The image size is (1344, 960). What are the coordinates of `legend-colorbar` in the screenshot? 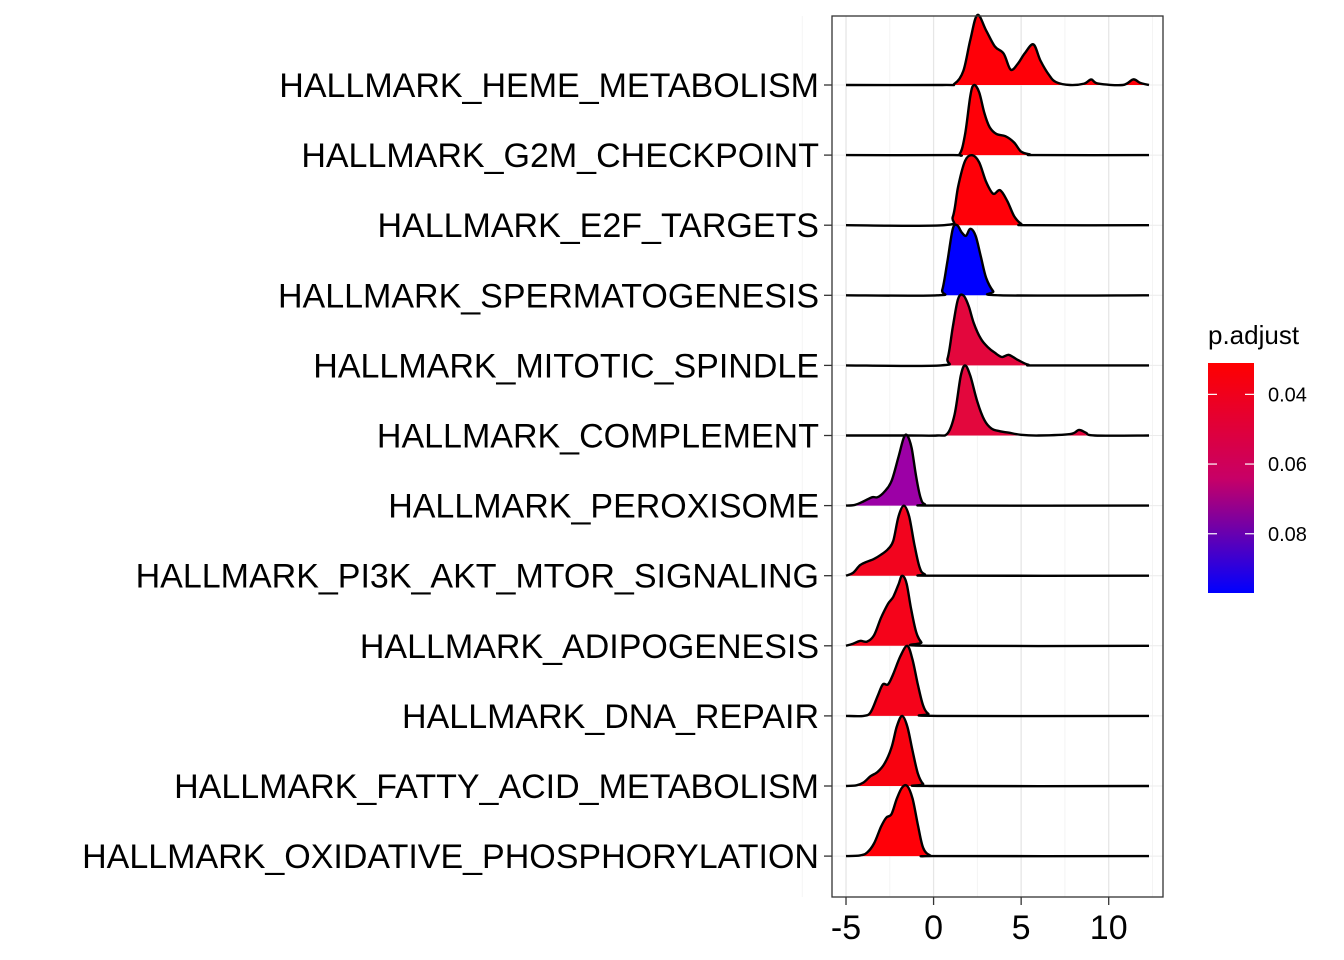 It's located at (1231, 478).